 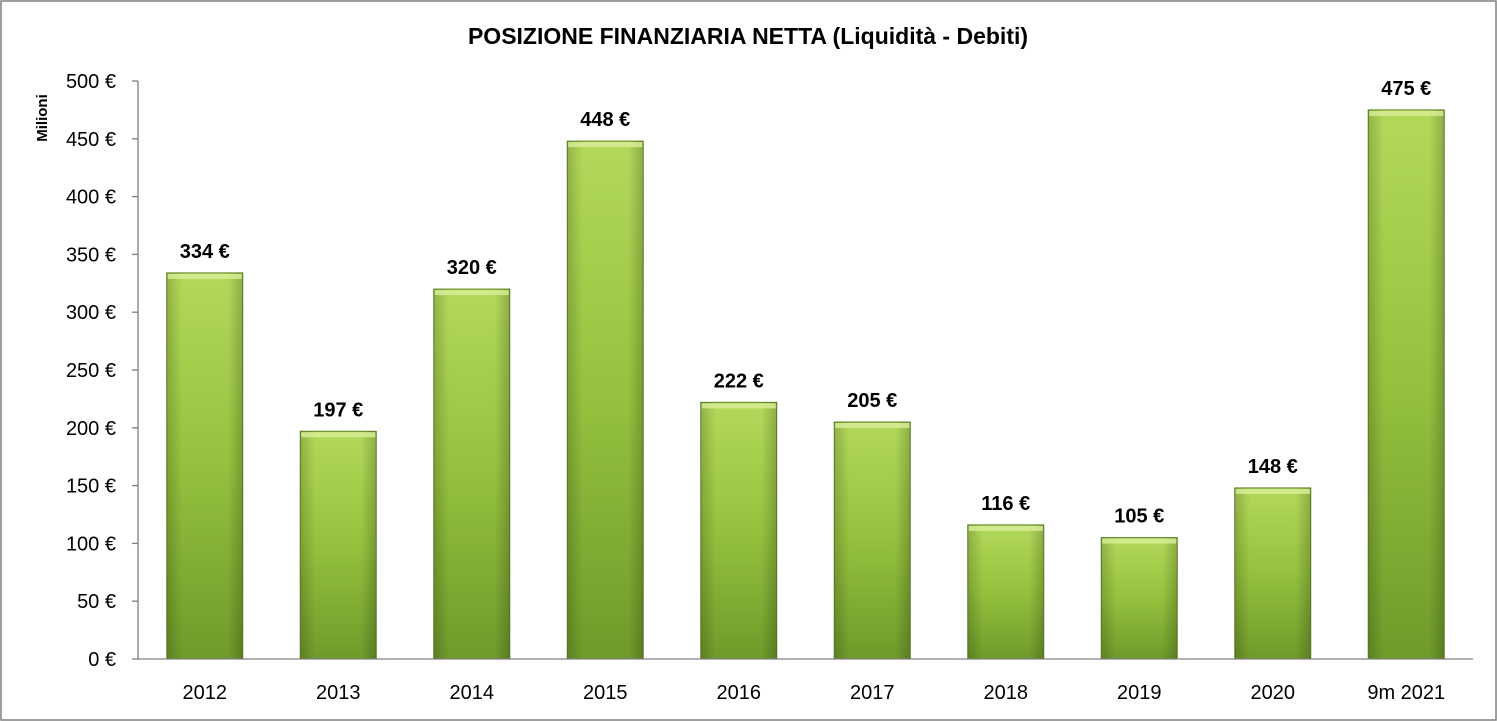 I want to click on x-tick-label: 2017, so click(x=872, y=693).